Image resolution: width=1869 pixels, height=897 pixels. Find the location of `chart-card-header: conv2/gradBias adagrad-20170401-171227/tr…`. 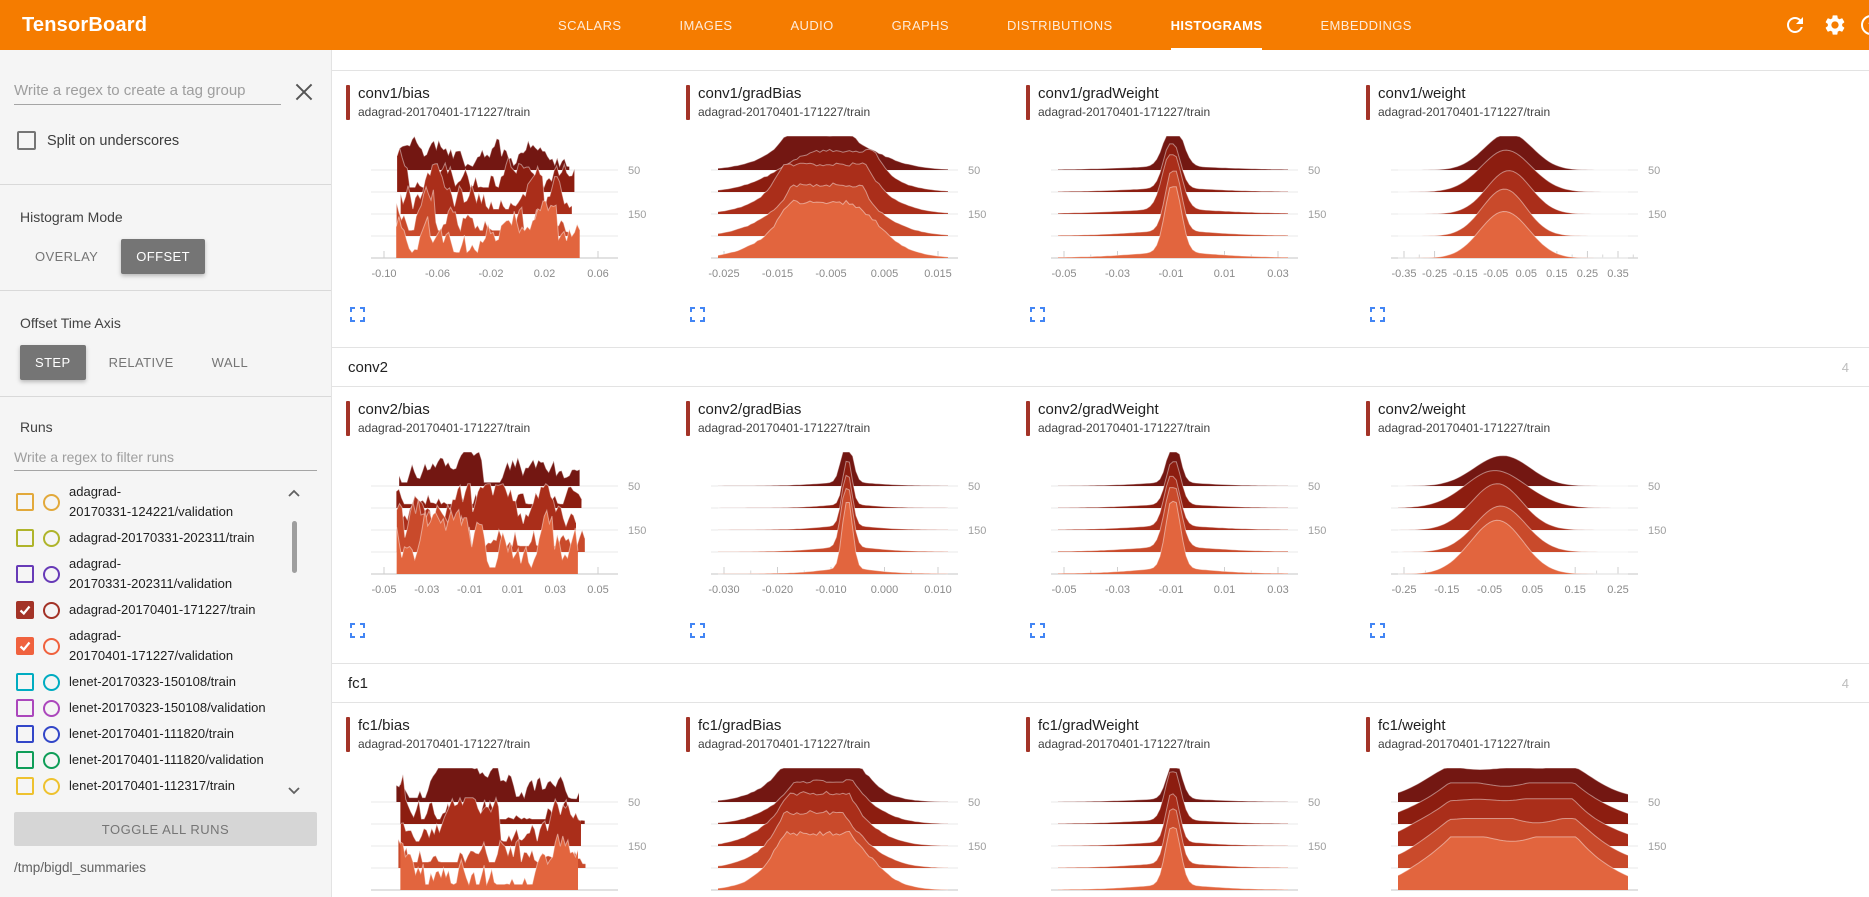

chart-card-header: conv2/gradBias adagrad-20170401-171227/tr… is located at coordinates (856, 418).